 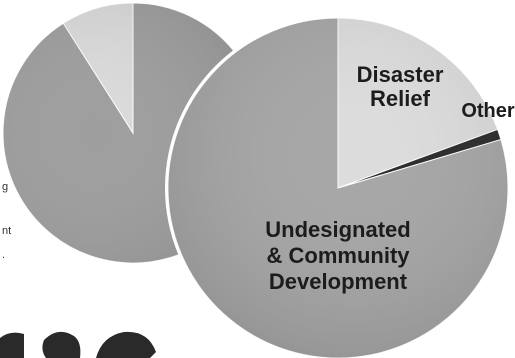 I want to click on right-pie-label-3-line-2: & Community, so click(x=339, y=255).